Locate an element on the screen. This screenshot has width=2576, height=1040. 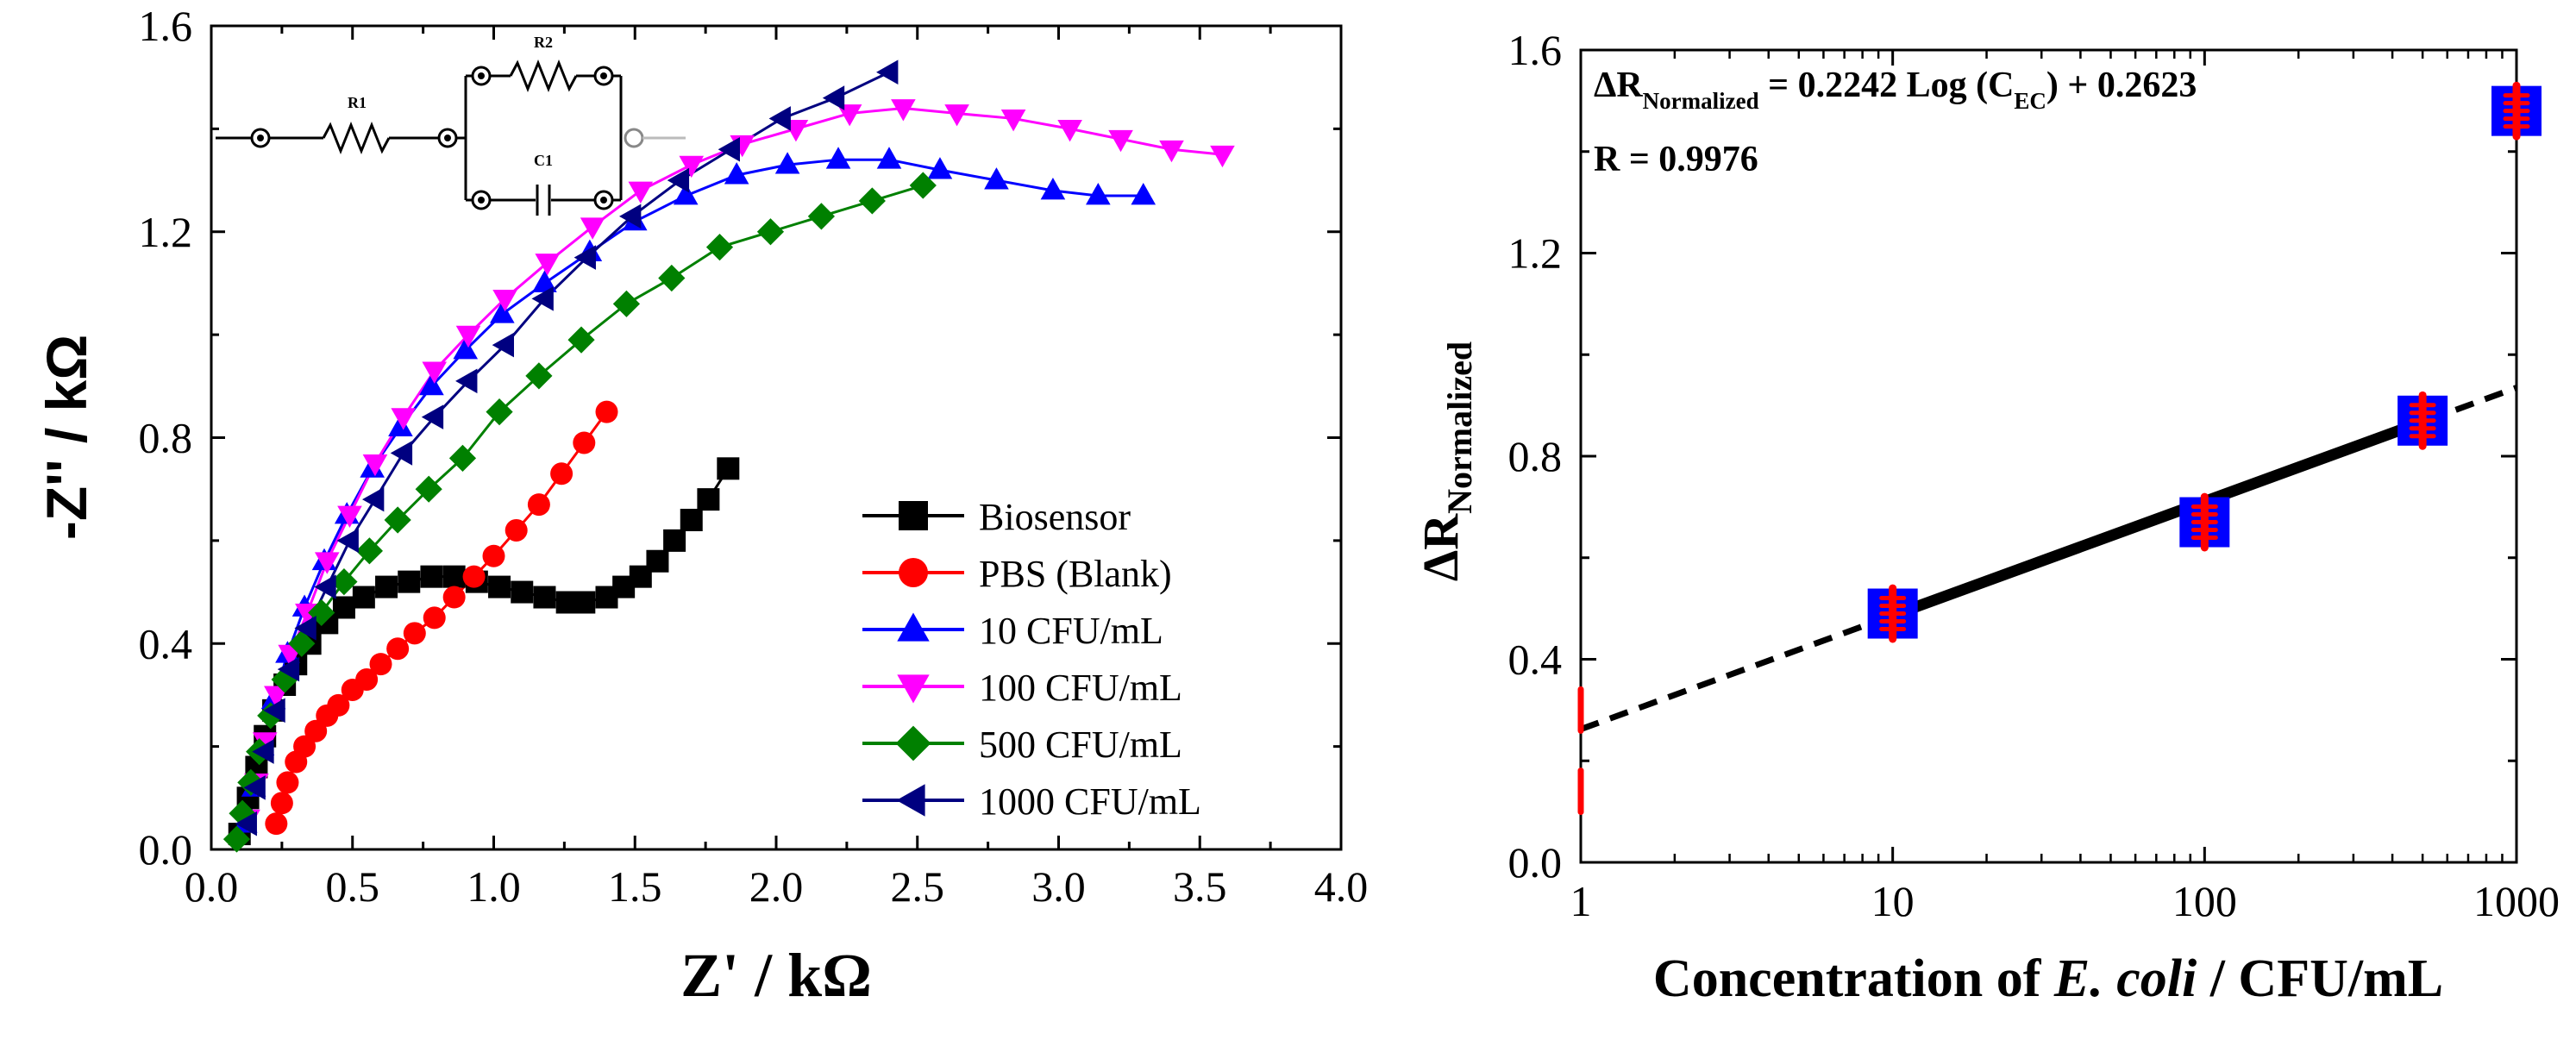
right-y-tick-label: 1.2 is located at coordinates (1535, 254).